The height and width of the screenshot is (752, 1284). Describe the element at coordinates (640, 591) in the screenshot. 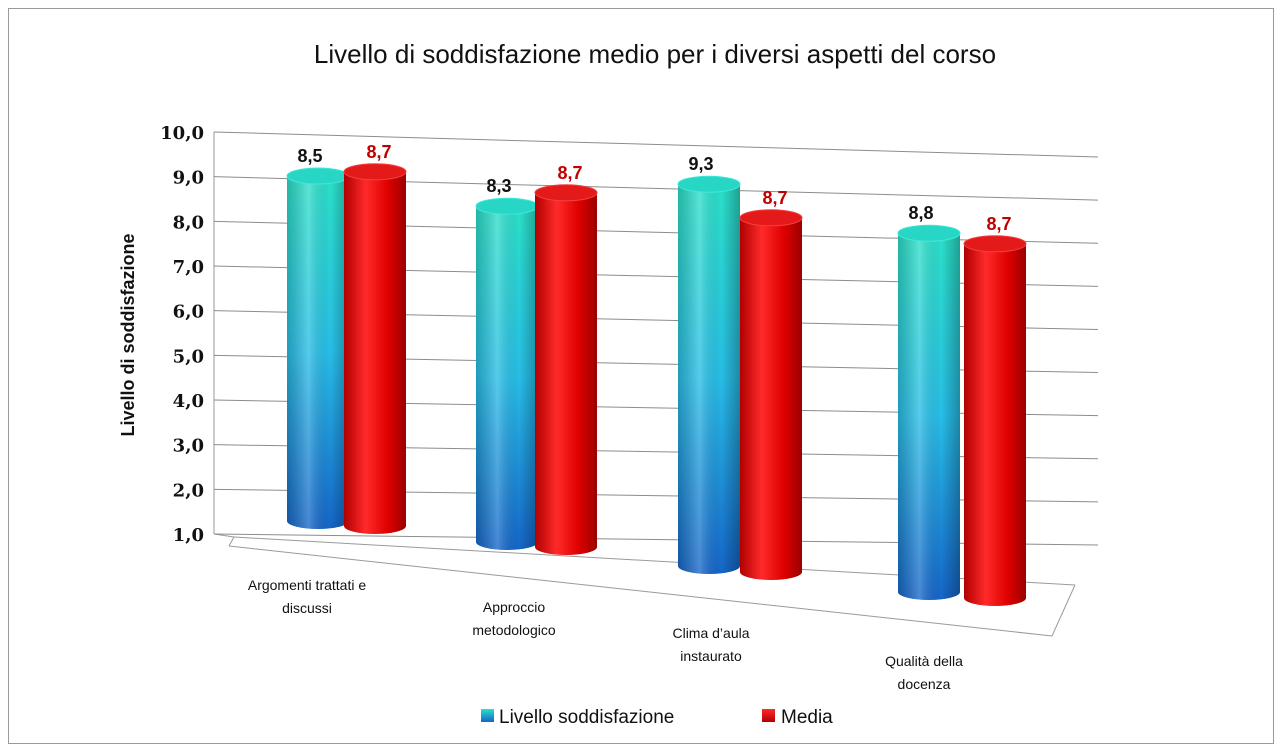

I see `floor-bottom-edge` at that location.